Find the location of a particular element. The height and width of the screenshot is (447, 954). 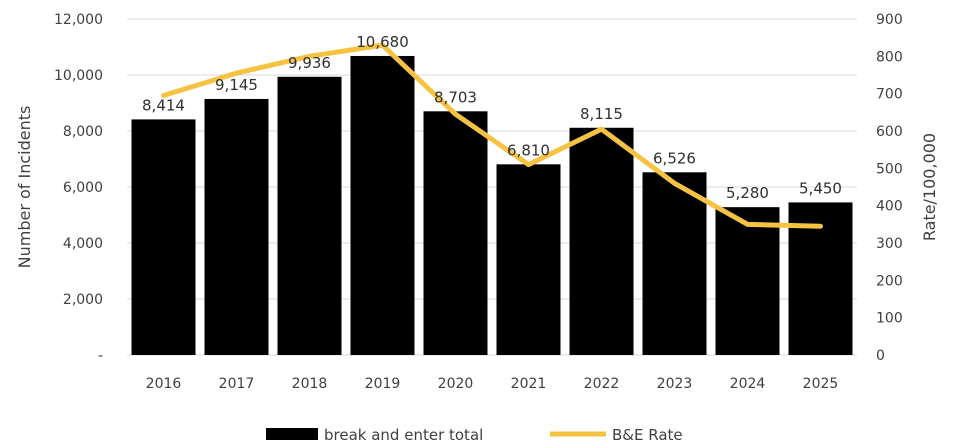

legend-swatch-bar is located at coordinates (292, 434).